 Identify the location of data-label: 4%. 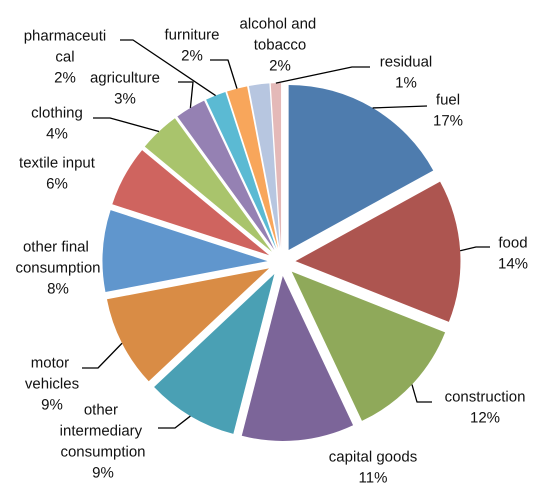
(57, 134).